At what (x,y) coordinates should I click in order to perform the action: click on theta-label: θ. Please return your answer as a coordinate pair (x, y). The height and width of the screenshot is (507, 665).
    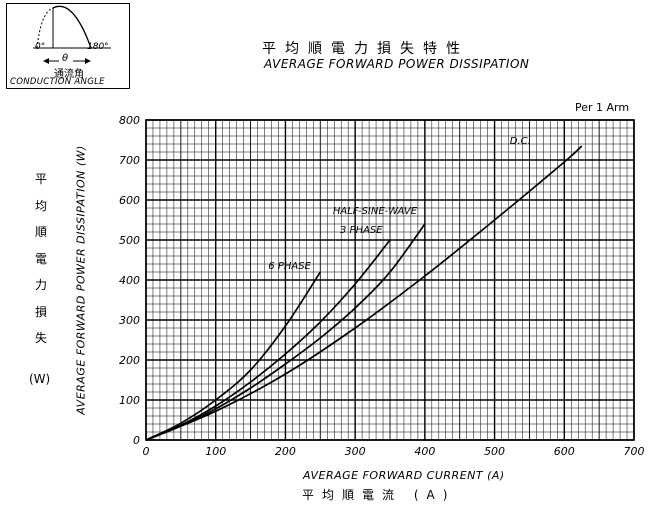
    Looking at the image, I should click on (65, 58).